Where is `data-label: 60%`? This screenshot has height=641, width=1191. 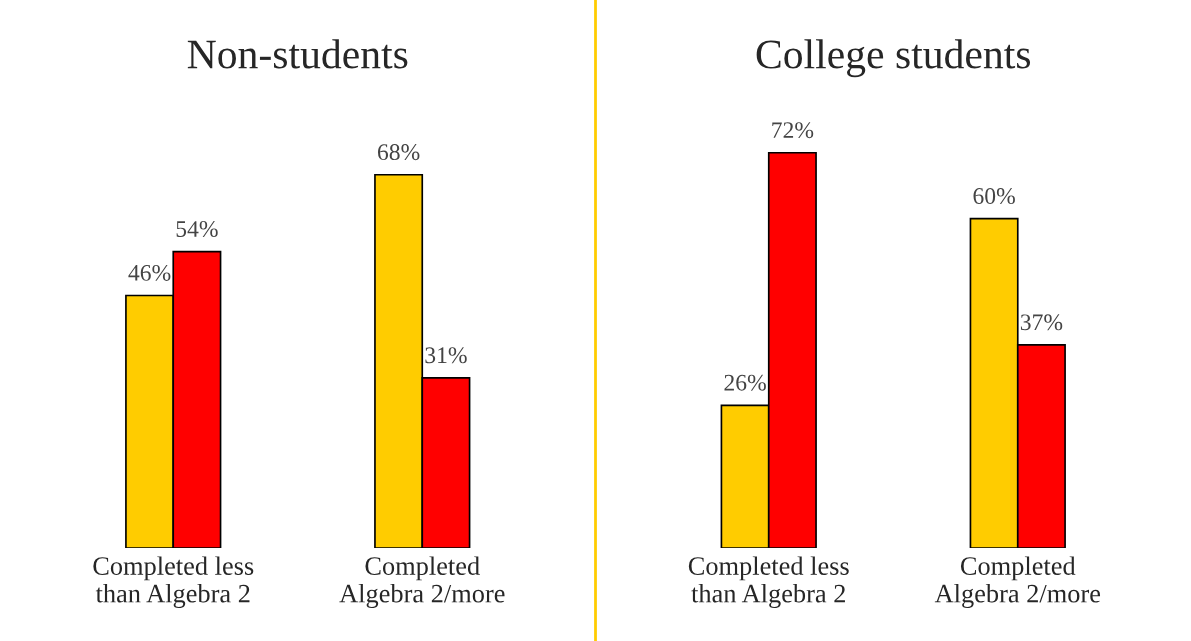
data-label: 60% is located at coordinates (994, 196).